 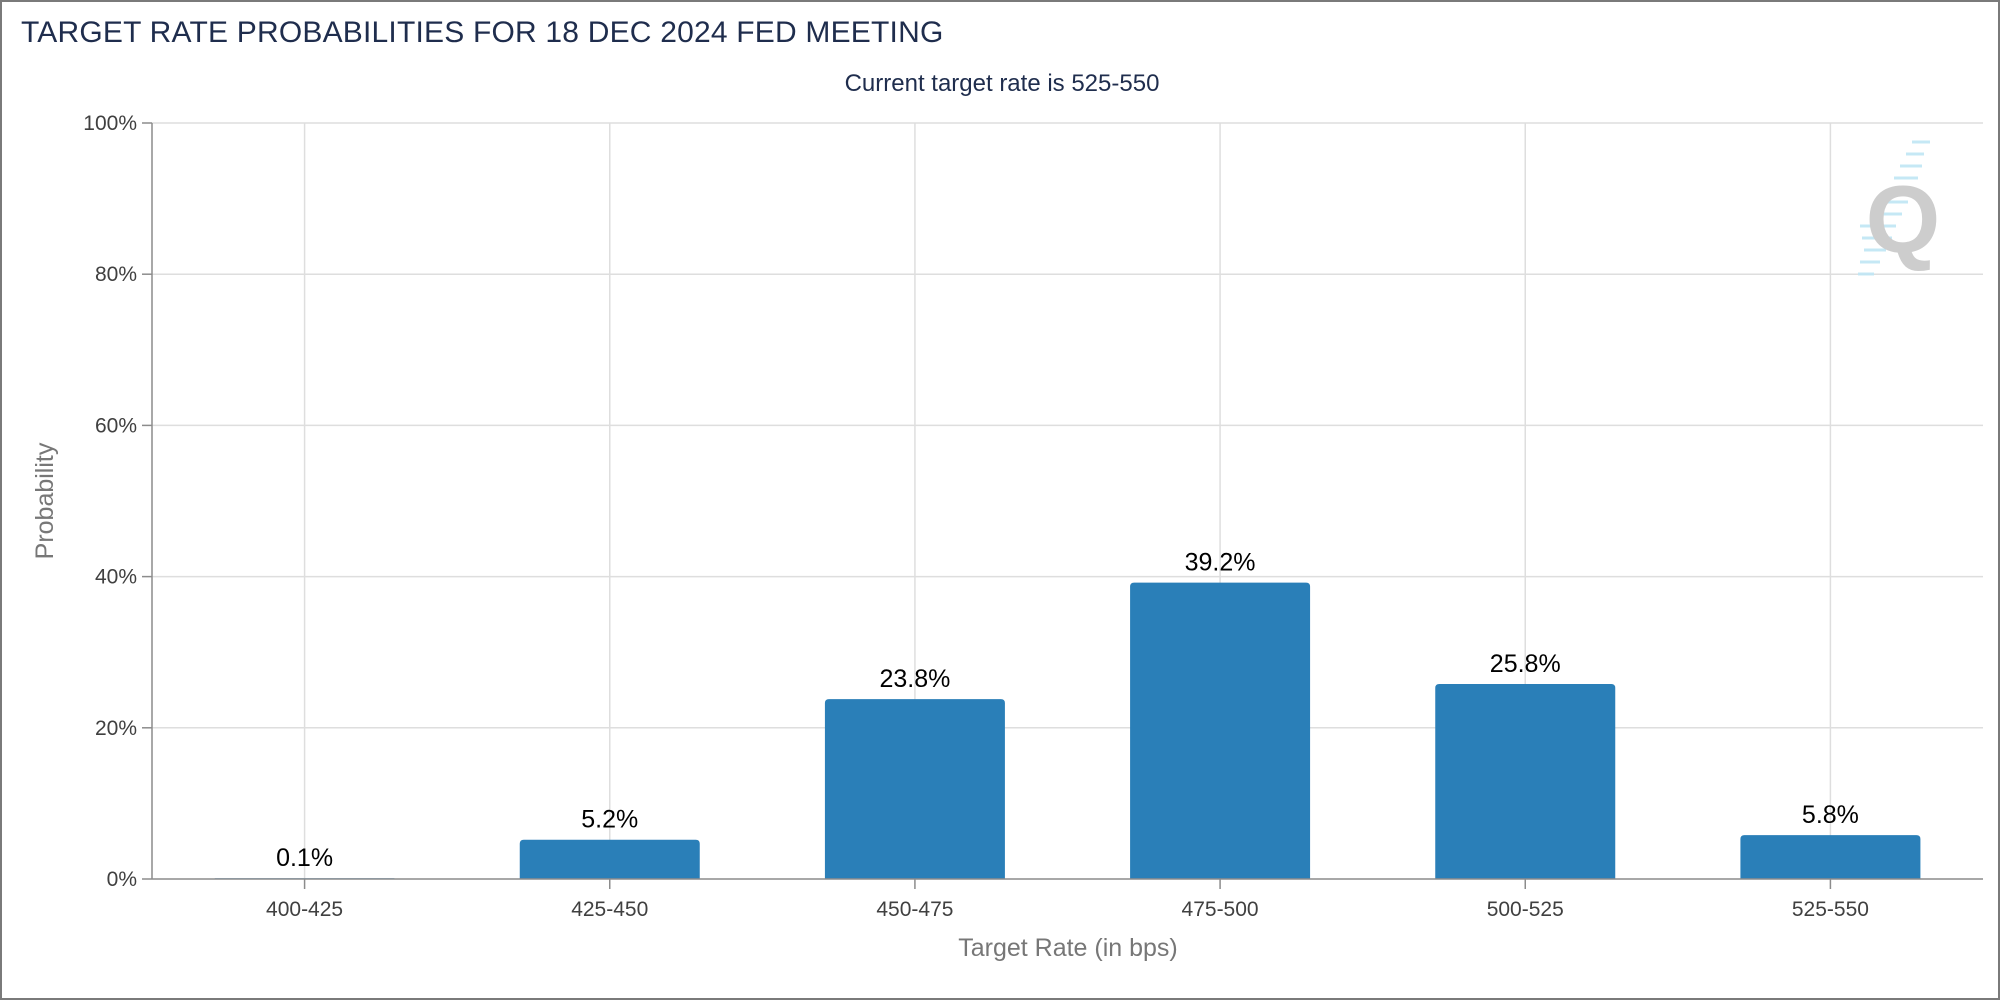 I want to click on watermark-letter: Q, so click(x=1903, y=219).